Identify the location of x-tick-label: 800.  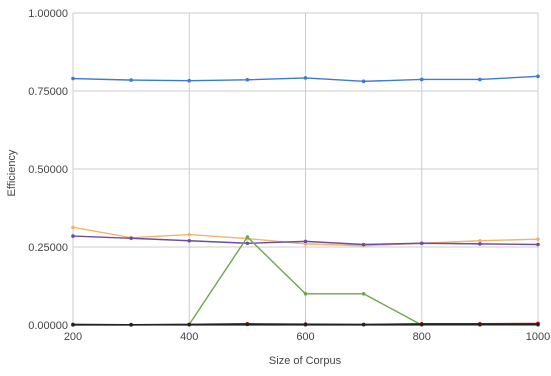
(422, 337).